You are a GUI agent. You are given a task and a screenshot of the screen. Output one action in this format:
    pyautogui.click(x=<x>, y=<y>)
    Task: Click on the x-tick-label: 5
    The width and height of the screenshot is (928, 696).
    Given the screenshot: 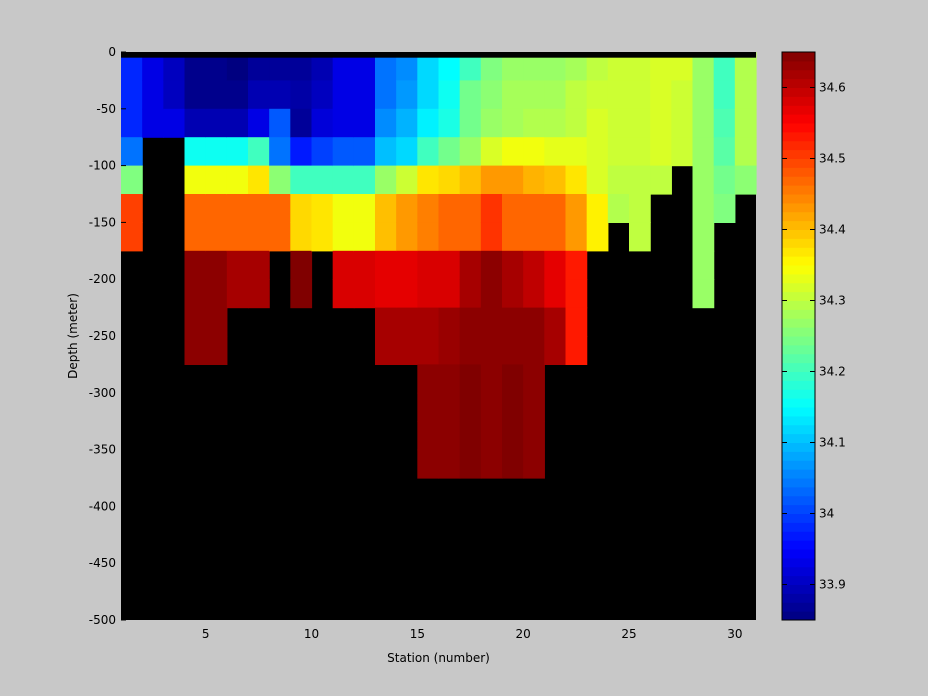 What is the action you would take?
    pyautogui.click(x=206, y=634)
    